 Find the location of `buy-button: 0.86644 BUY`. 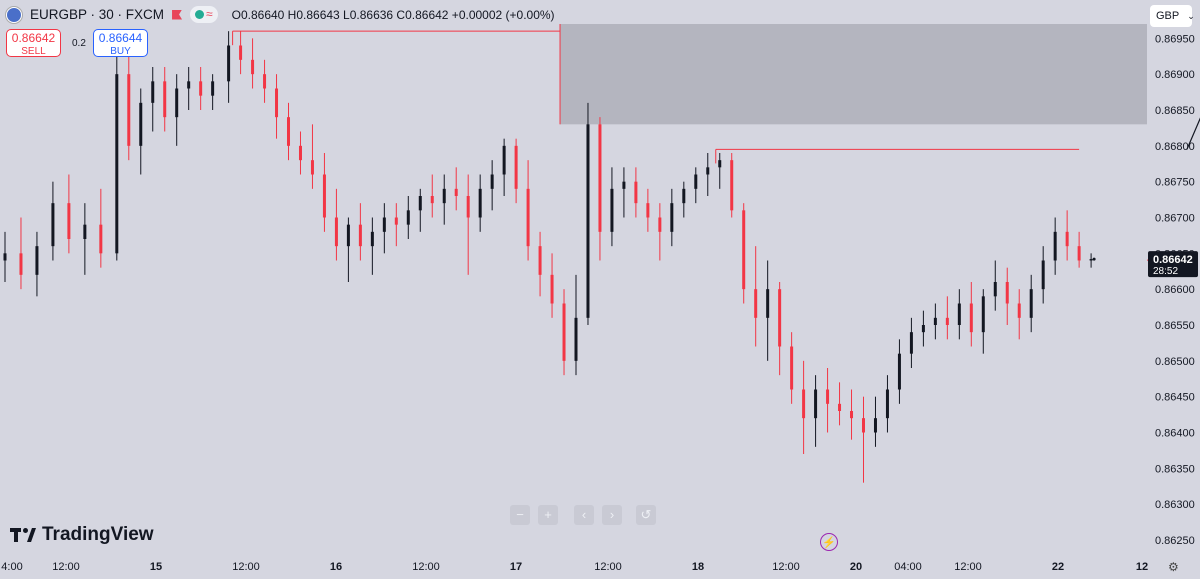

buy-button: 0.86644 BUY is located at coordinates (120, 43).